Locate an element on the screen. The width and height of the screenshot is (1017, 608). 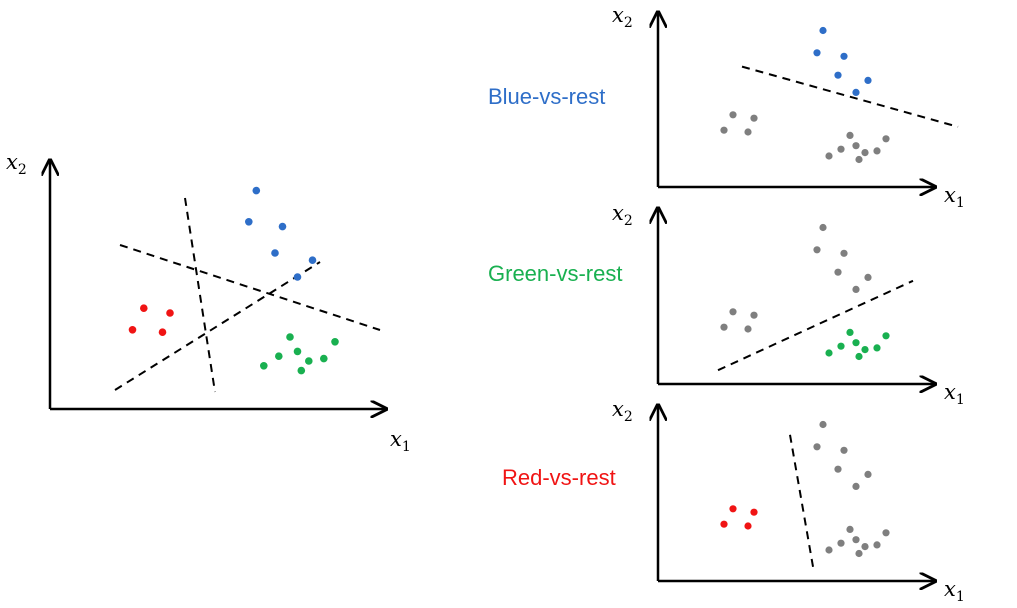
combined-separator-green is located at coordinates (217, 326).